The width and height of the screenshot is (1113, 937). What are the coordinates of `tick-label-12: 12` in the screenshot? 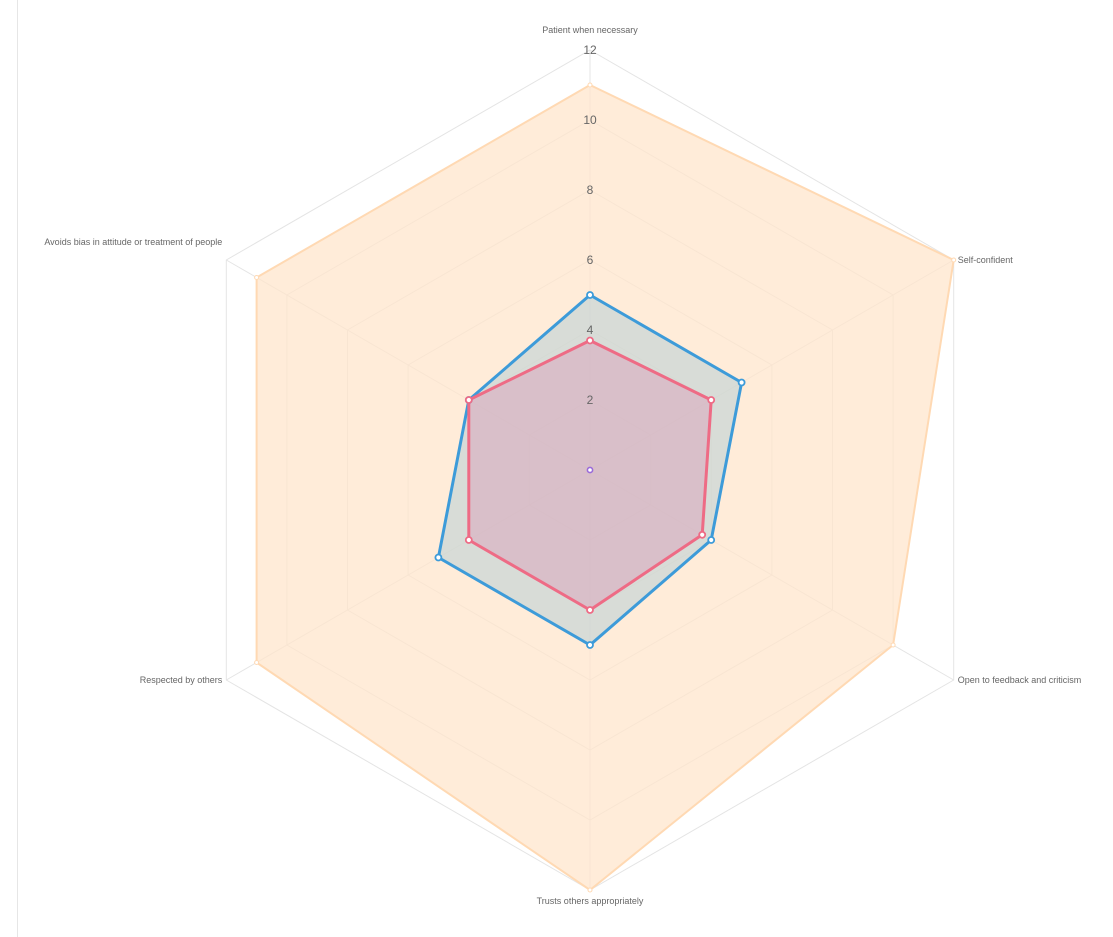 It's located at (590, 50).